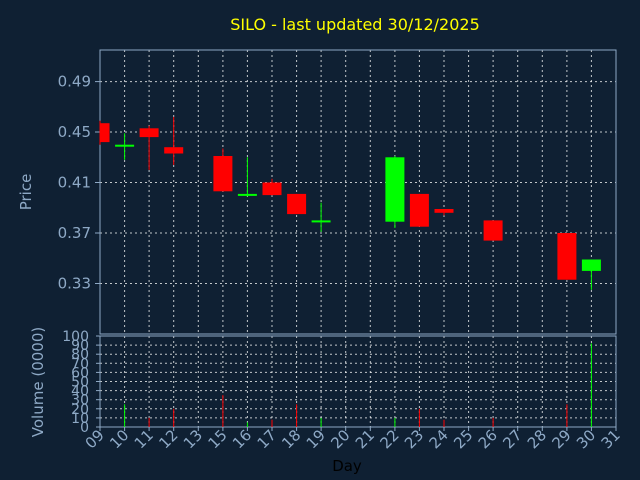 The width and height of the screenshot is (640, 480). I want to click on volume-tick-label: 0, so click(84, 428).